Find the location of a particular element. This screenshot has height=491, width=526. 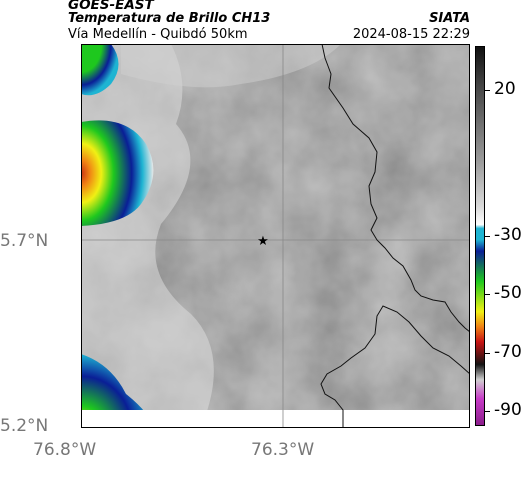

timestamp-label: 2024-08-15 22:29 is located at coordinates (411, 34).